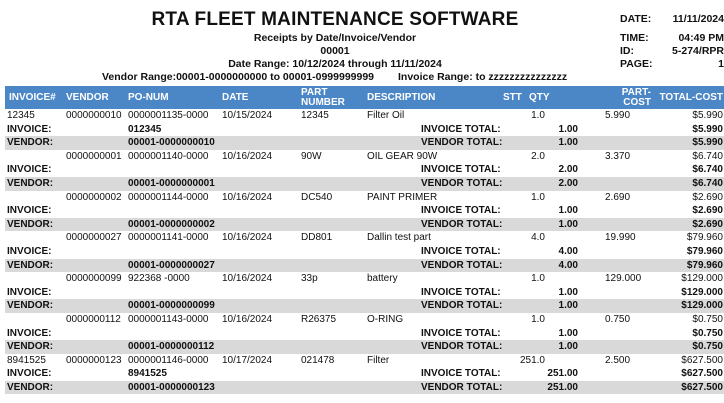  What do you see at coordinates (364, 170) in the screenshot?
I see `invoice-total-row: INVOICE: INVOICE TOTAL: 2.00 $6.740` at bounding box center [364, 170].